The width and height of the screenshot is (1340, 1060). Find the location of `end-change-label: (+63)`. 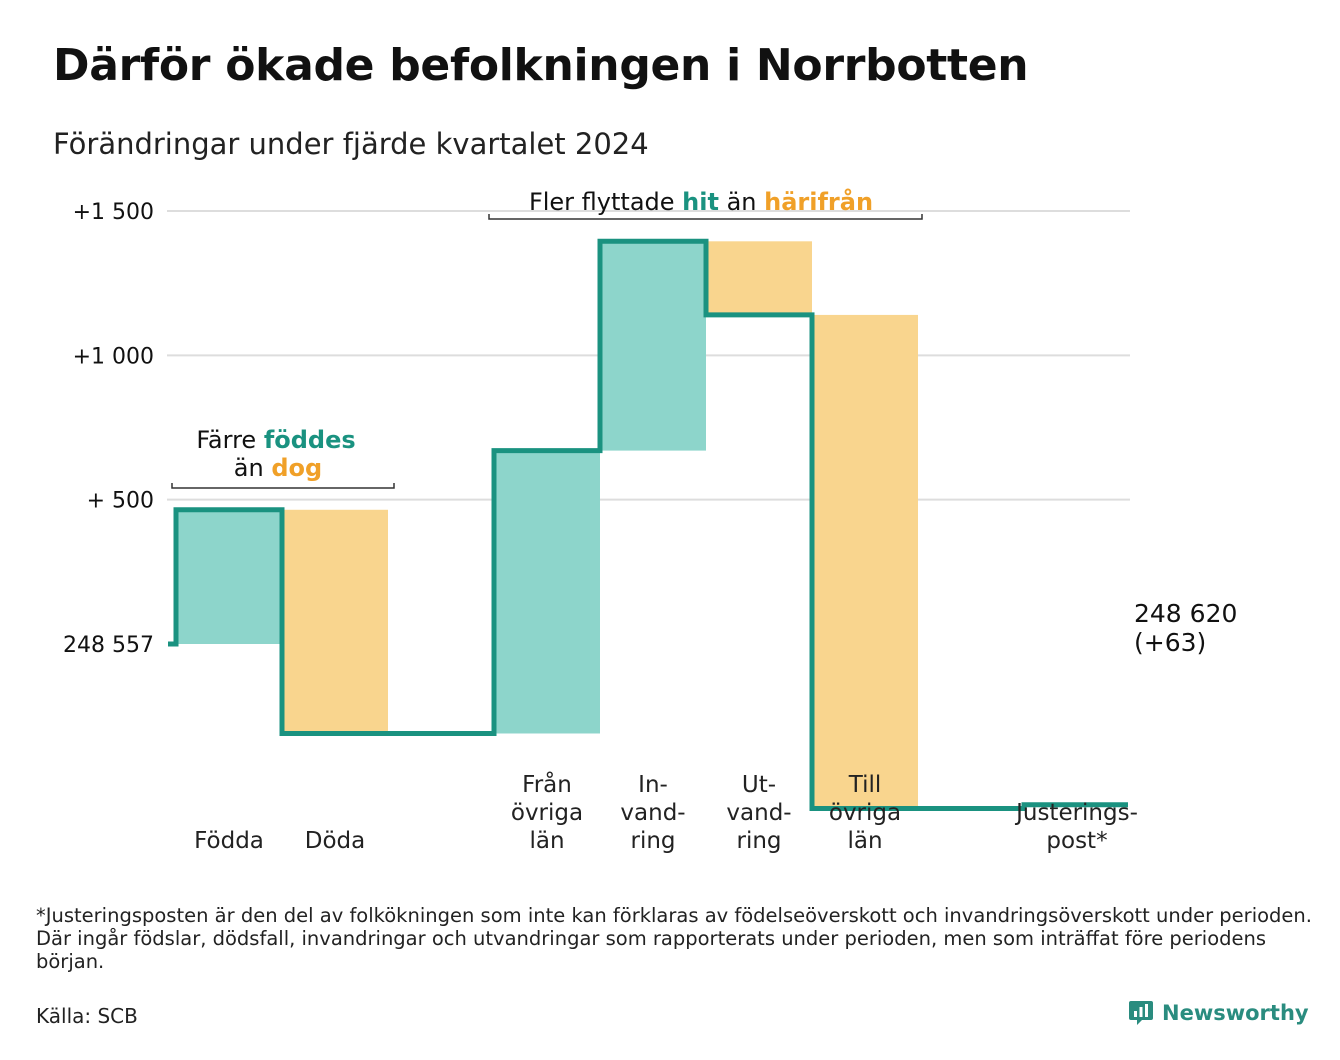

end-change-label: (+63) is located at coordinates (1170, 642).